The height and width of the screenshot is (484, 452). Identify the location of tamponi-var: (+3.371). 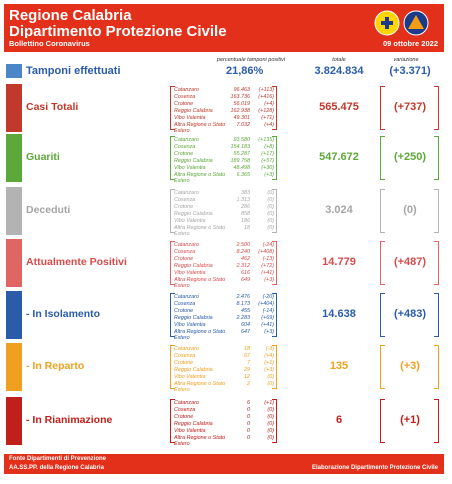
(410, 71).